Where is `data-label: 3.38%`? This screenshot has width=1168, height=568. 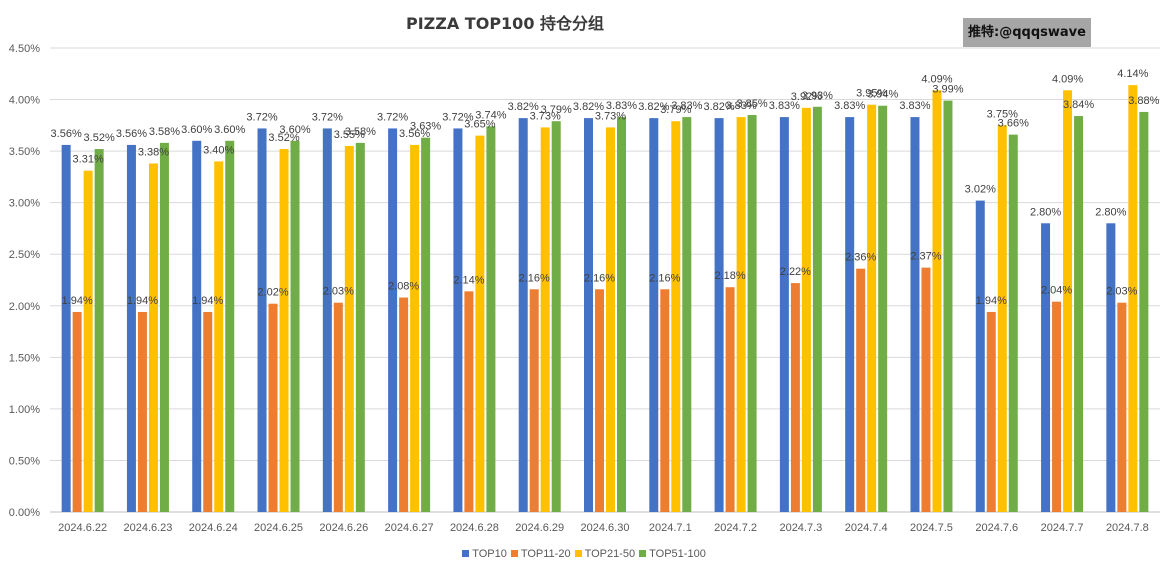 data-label: 3.38% is located at coordinates (153, 152).